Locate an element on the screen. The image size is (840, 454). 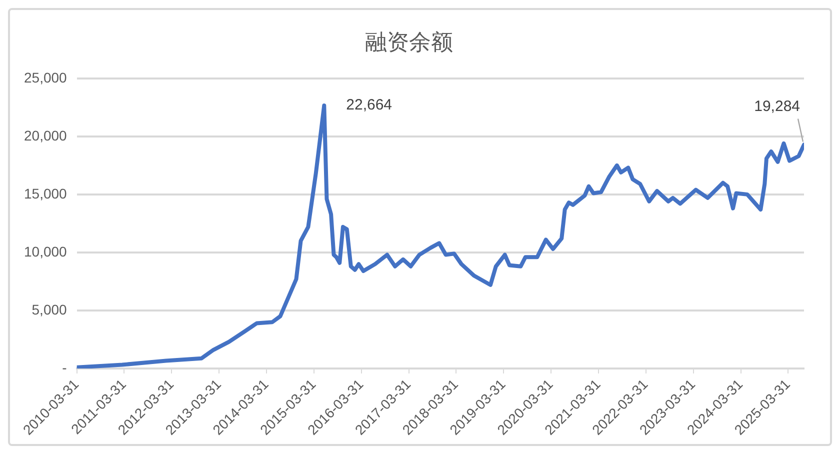
annotation: 22,664 is located at coordinates (369, 105).